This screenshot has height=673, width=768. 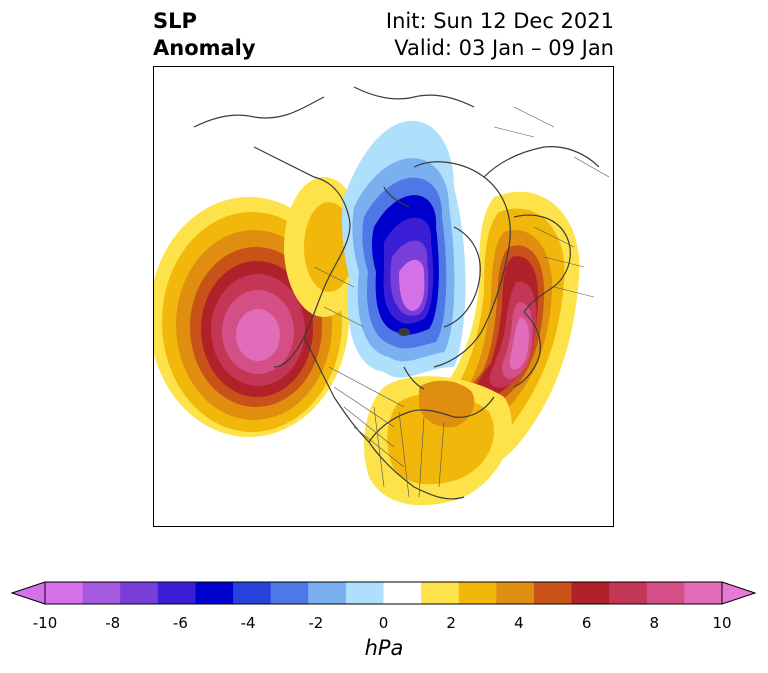 What do you see at coordinates (586, 623) in the screenshot?
I see `colorbar-tick-label: 6` at bounding box center [586, 623].